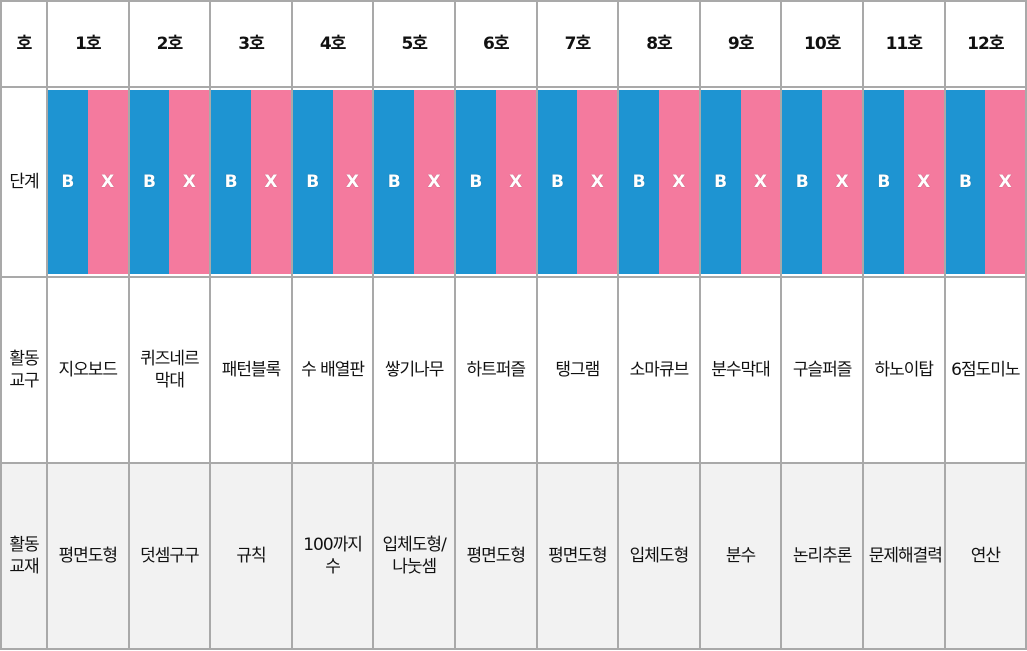 Image resolution: width=1027 pixels, height=651 pixels. I want to click on book-text: 입체도형, so click(659, 556).